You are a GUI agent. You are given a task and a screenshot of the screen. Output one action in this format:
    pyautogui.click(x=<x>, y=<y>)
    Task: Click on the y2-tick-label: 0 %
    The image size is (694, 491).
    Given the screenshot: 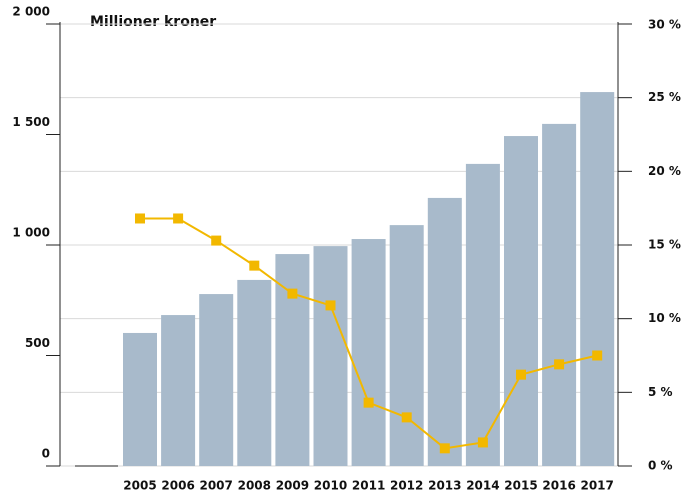 What is the action you would take?
    pyautogui.click(x=660, y=466)
    